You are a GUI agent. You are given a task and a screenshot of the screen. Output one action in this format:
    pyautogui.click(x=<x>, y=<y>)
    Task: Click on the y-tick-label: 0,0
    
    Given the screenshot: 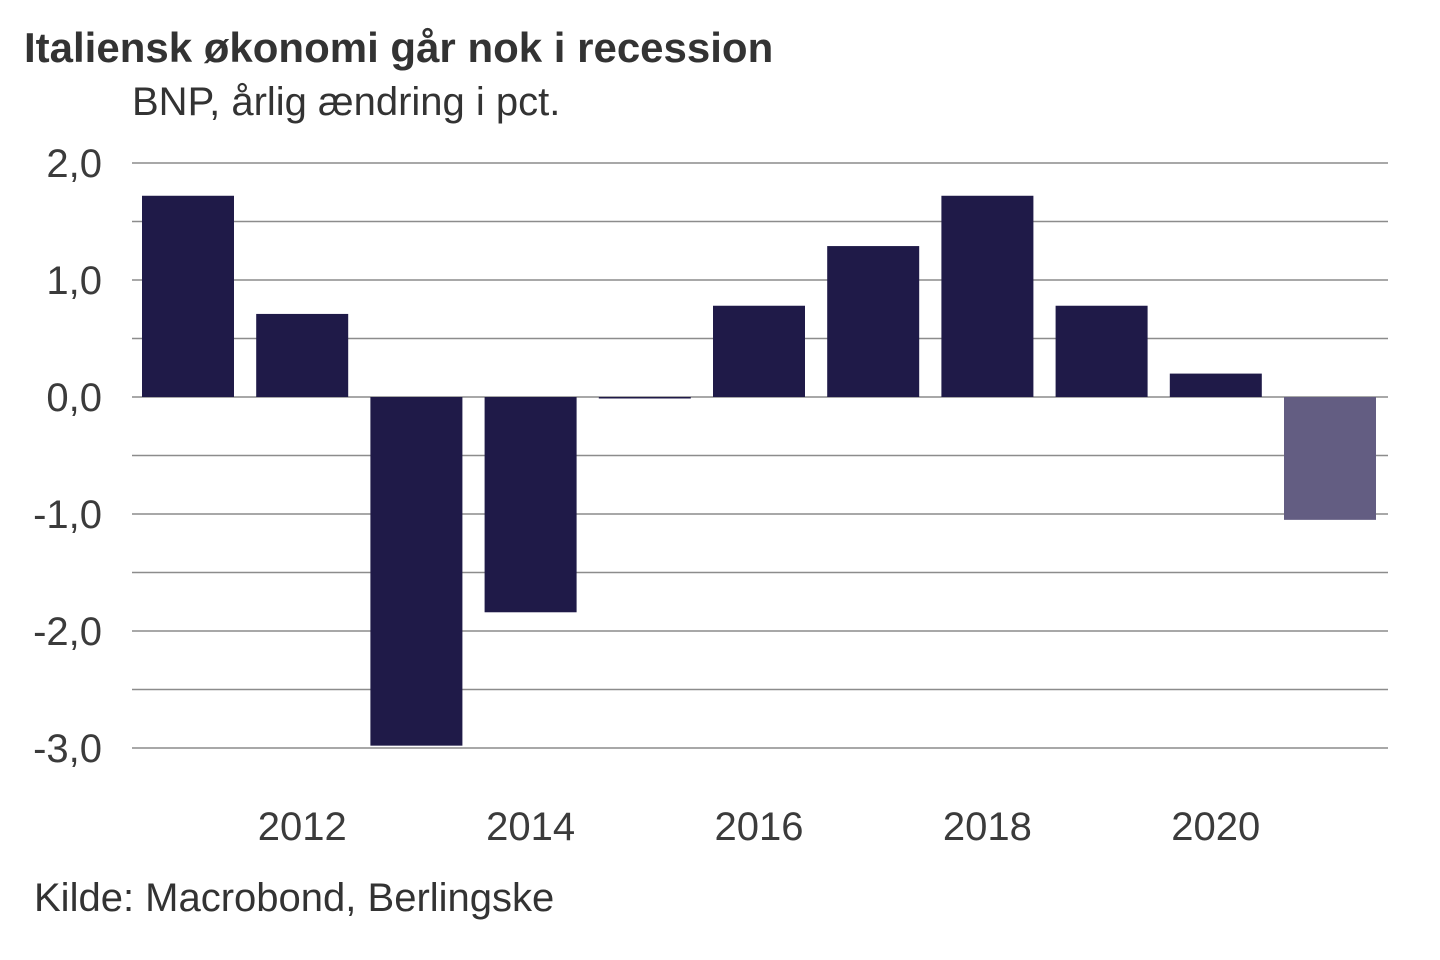 What is the action you would take?
    pyautogui.click(x=74, y=398)
    